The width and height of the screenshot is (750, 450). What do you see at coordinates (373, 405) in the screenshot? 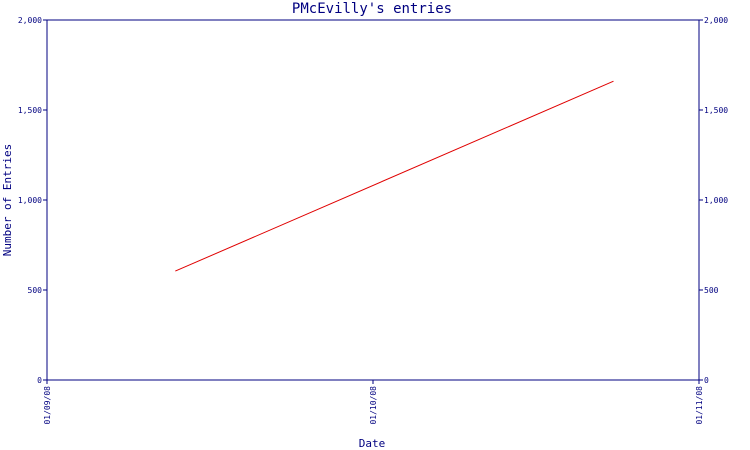
I see `x-tick-label-1: 01/10/08` at bounding box center [373, 405].